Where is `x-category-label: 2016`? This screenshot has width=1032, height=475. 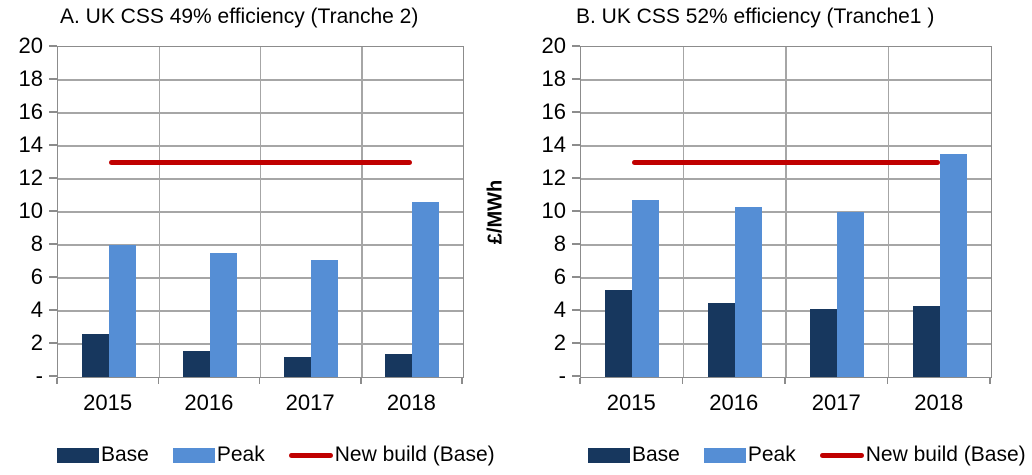 x-category-label: 2016 is located at coordinates (734, 402).